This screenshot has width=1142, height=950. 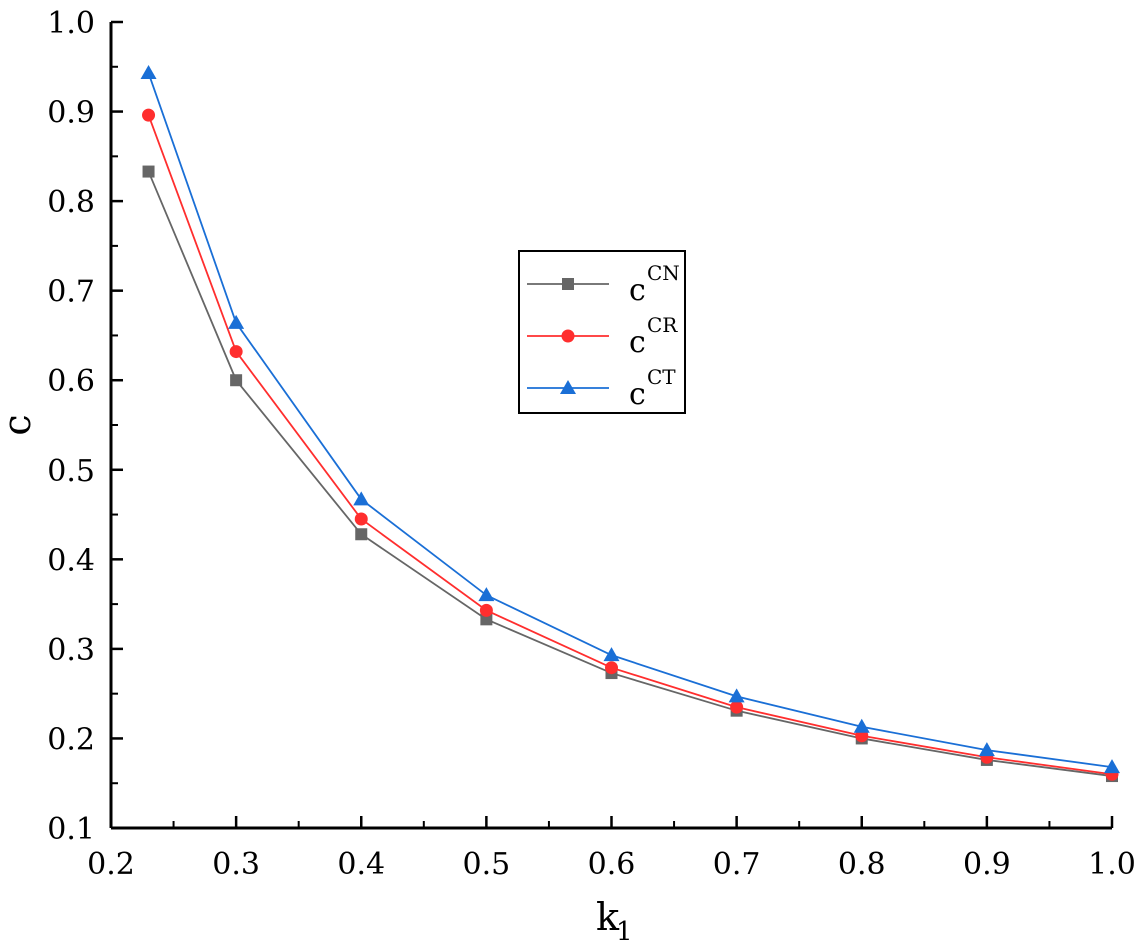 I want to click on x-tick-label: 0.5, so click(x=487, y=864).